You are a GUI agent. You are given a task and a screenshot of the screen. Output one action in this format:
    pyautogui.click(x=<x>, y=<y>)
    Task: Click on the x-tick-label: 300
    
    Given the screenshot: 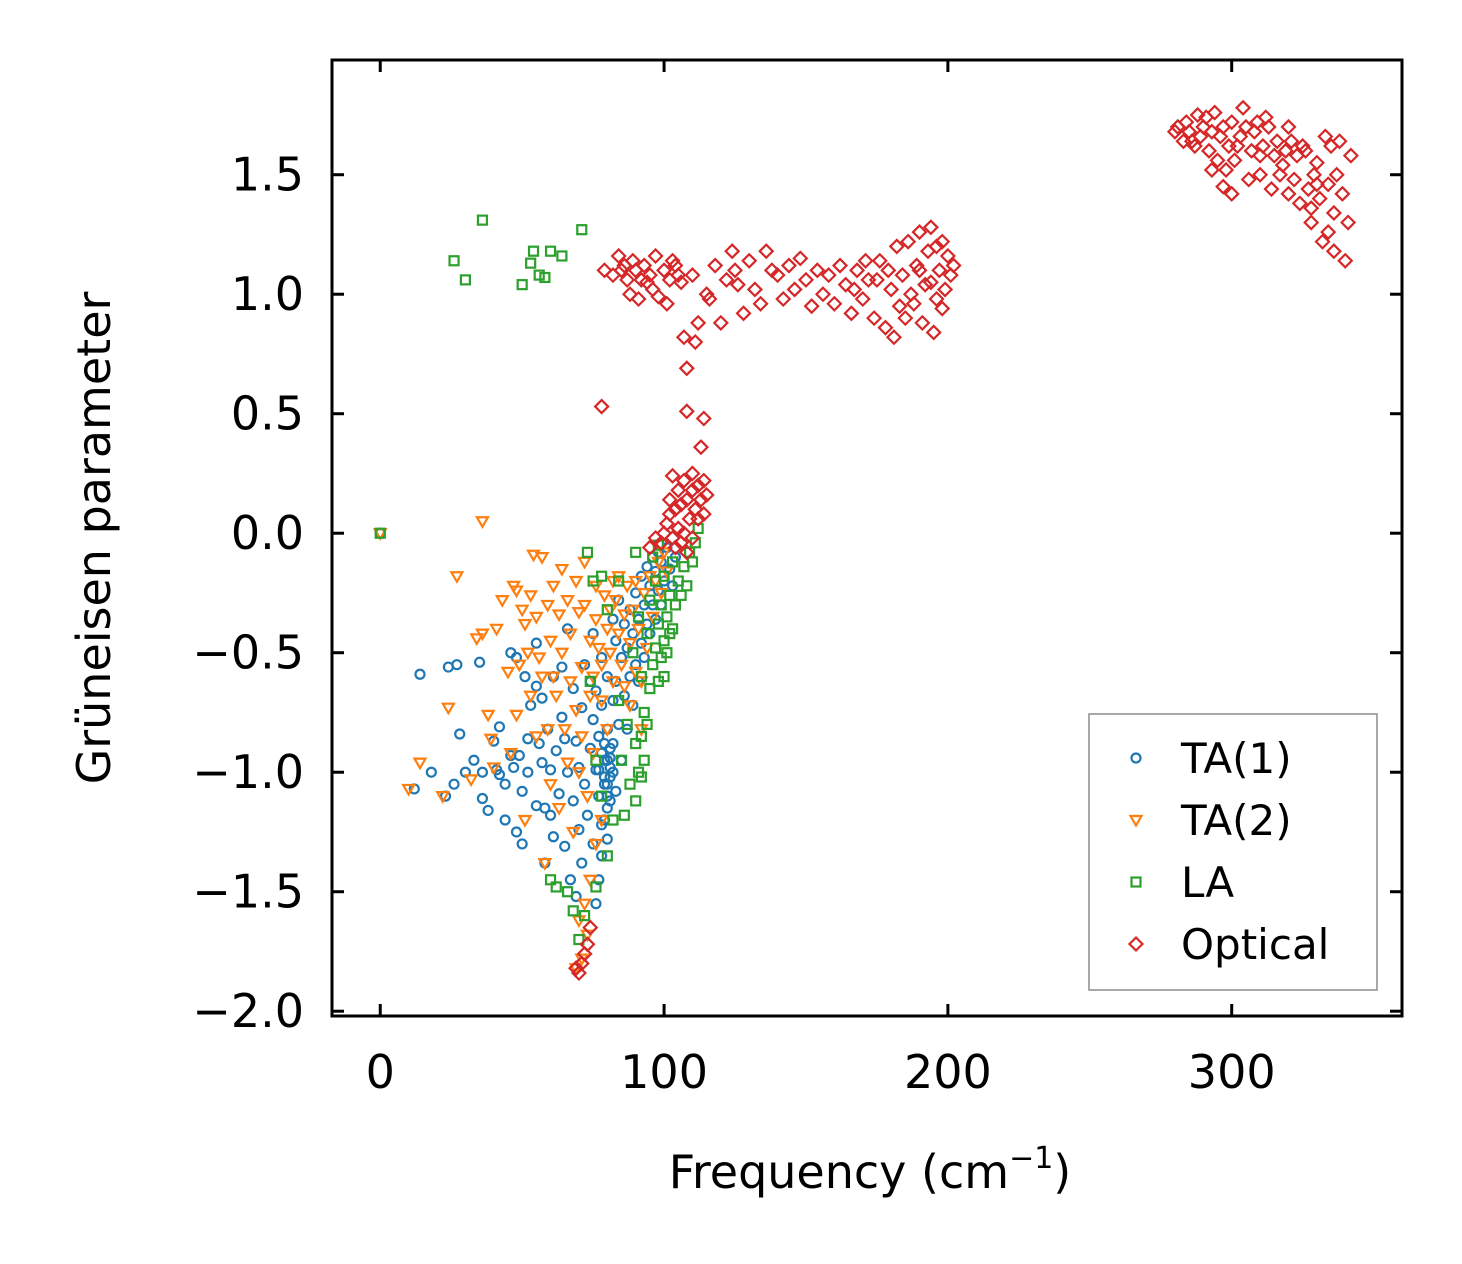 What is the action you would take?
    pyautogui.click(x=1232, y=1072)
    